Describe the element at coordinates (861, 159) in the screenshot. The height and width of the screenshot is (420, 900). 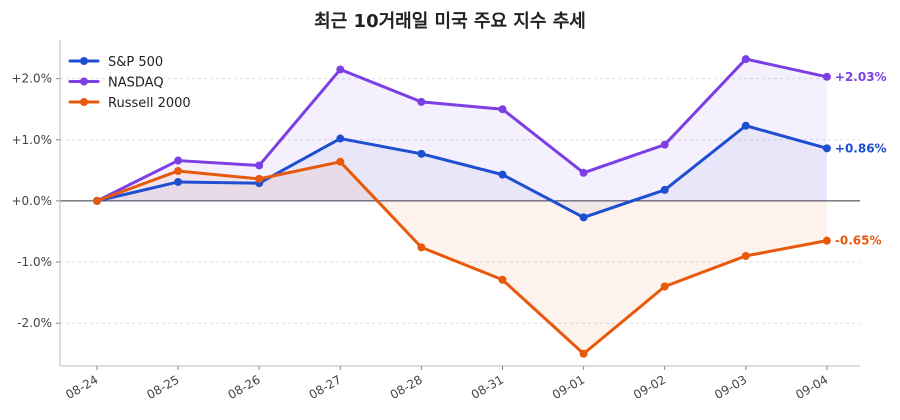
I see `end-label-layer: +0.86% +2.03% -0.65%` at that location.